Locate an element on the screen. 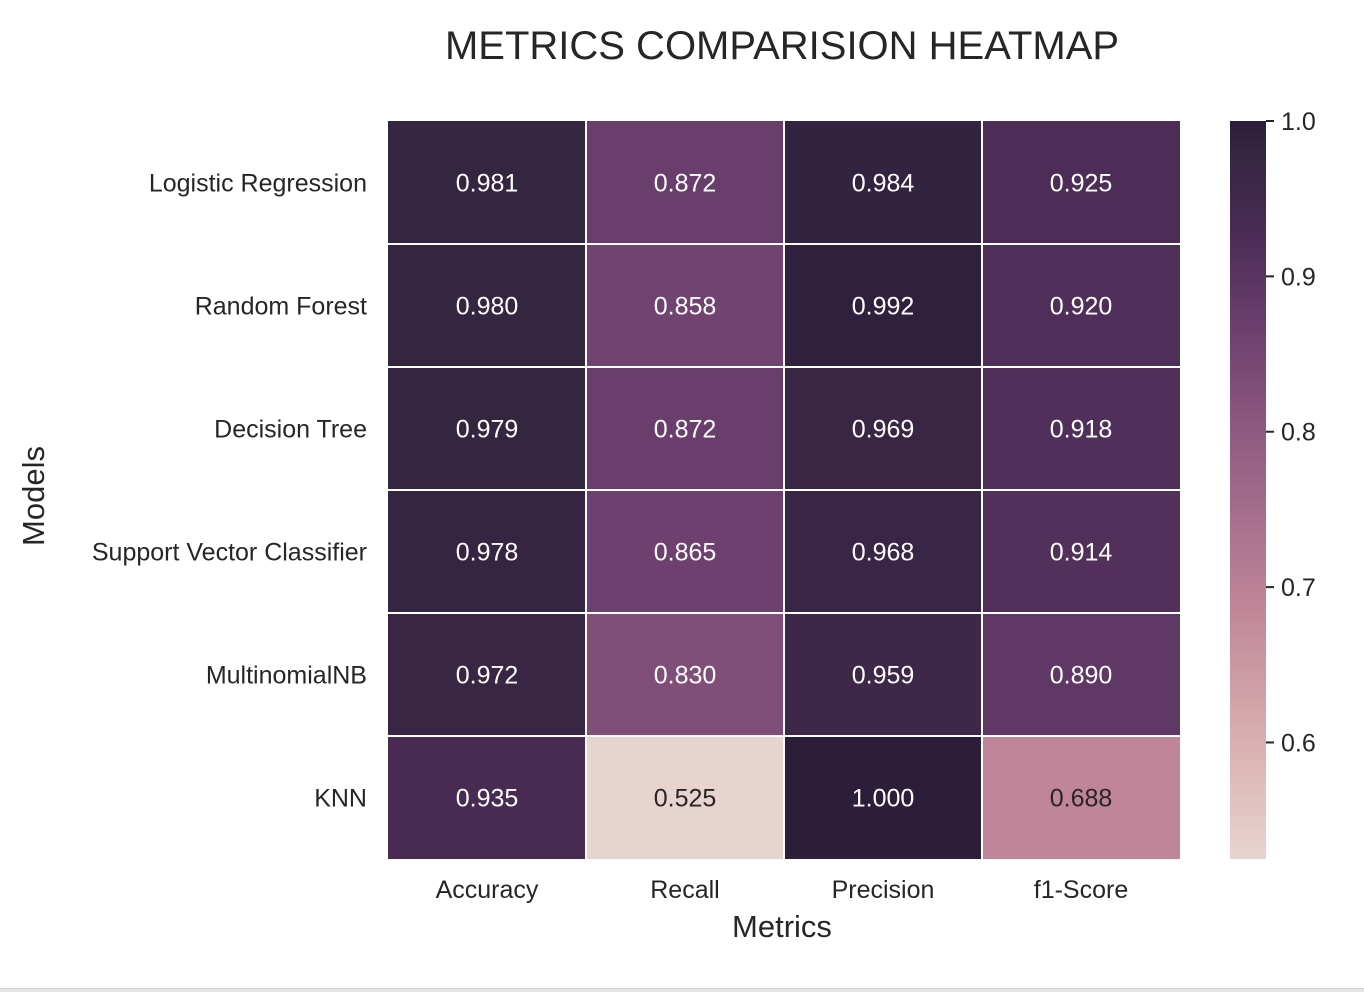 This screenshot has width=1364, height=992. x-tick-label: f1-Score is located at coordinates (1081, 890).